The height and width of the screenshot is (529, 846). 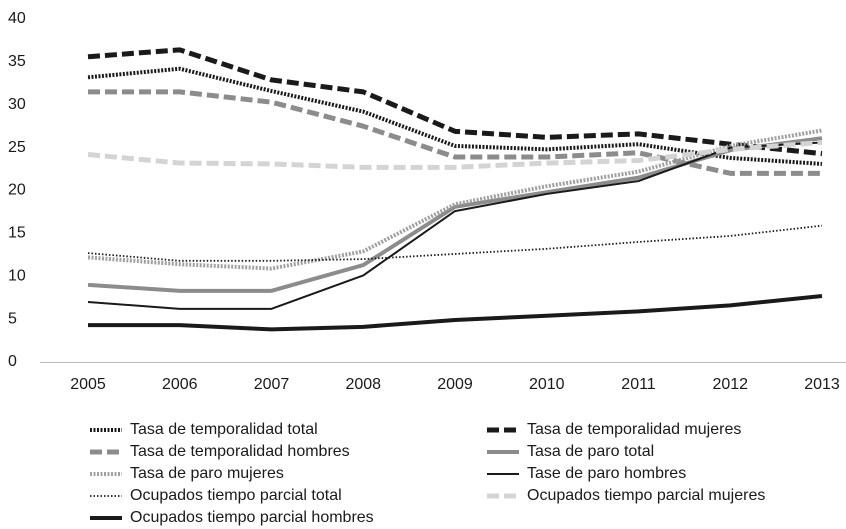 I want to click on x-tick-label: 2010, so click(x=547, y=384).